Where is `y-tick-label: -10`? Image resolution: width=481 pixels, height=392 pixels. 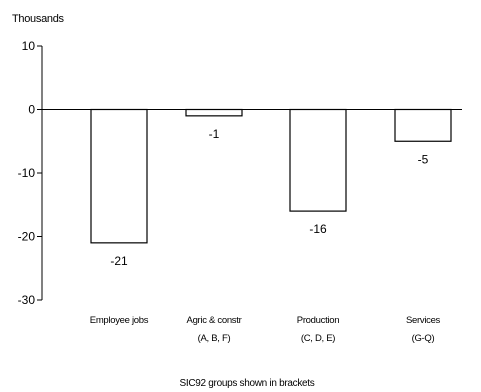 y-tick-label: -10 is located at coordinates (27, 173).